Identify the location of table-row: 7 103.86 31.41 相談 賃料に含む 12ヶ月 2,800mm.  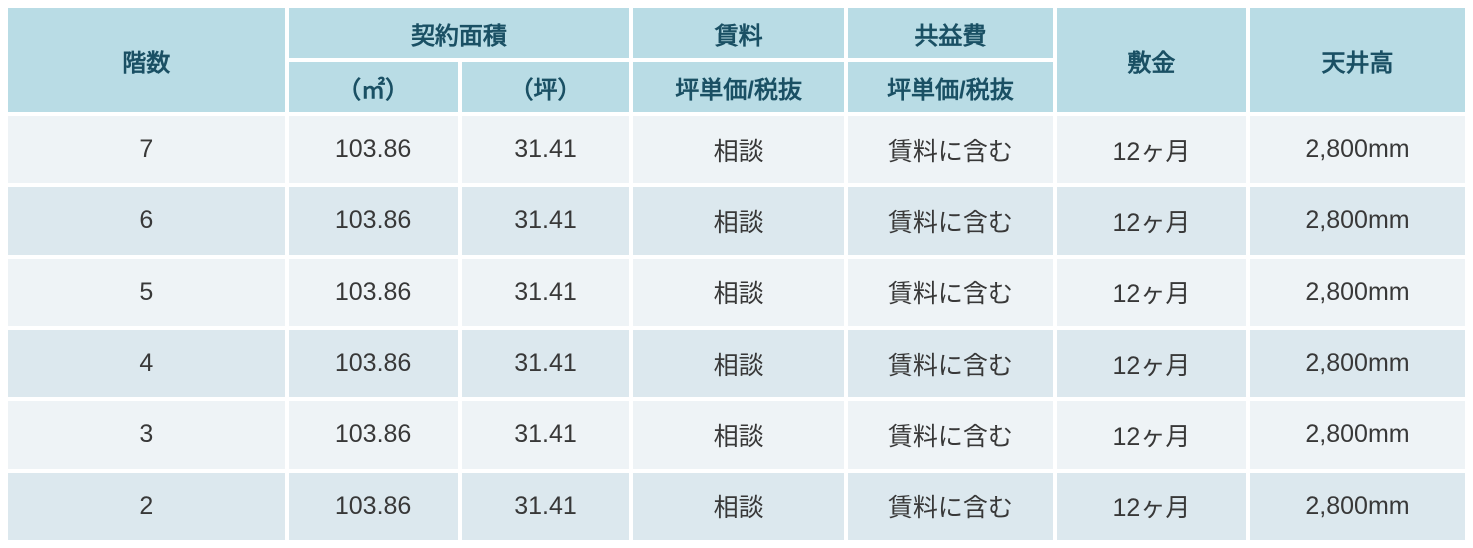
(736, 150).